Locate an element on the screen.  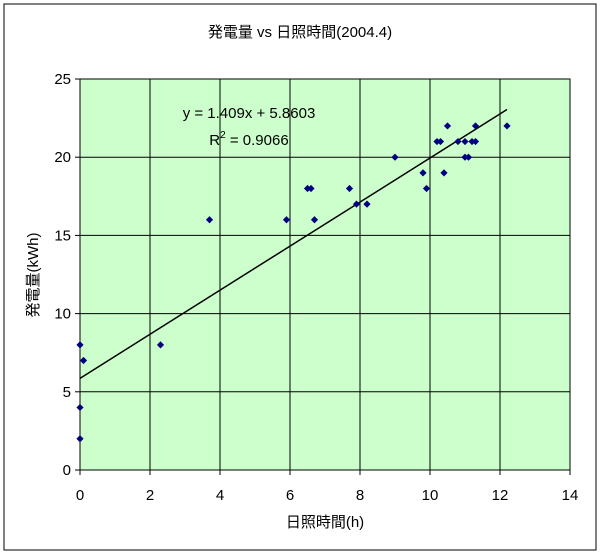
y-tick-label: 0 is located at coordinates (67, 470).